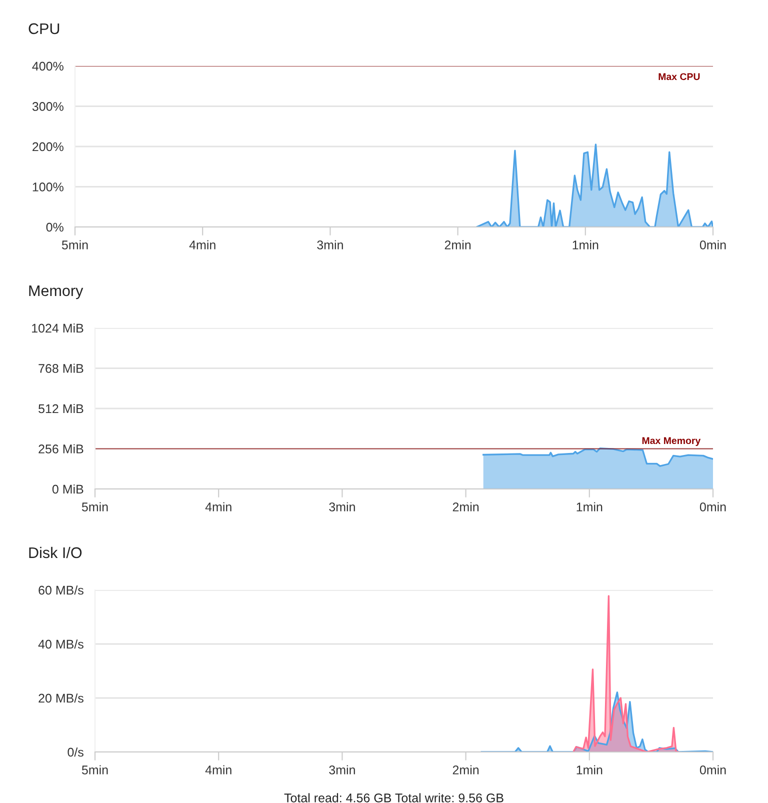 This screenshot has height=803, width=768. What do you see at coordinates (671, 441) in the screenshot?
I see `ref-line-label: Max Memory` at bounding box center [671, 441].